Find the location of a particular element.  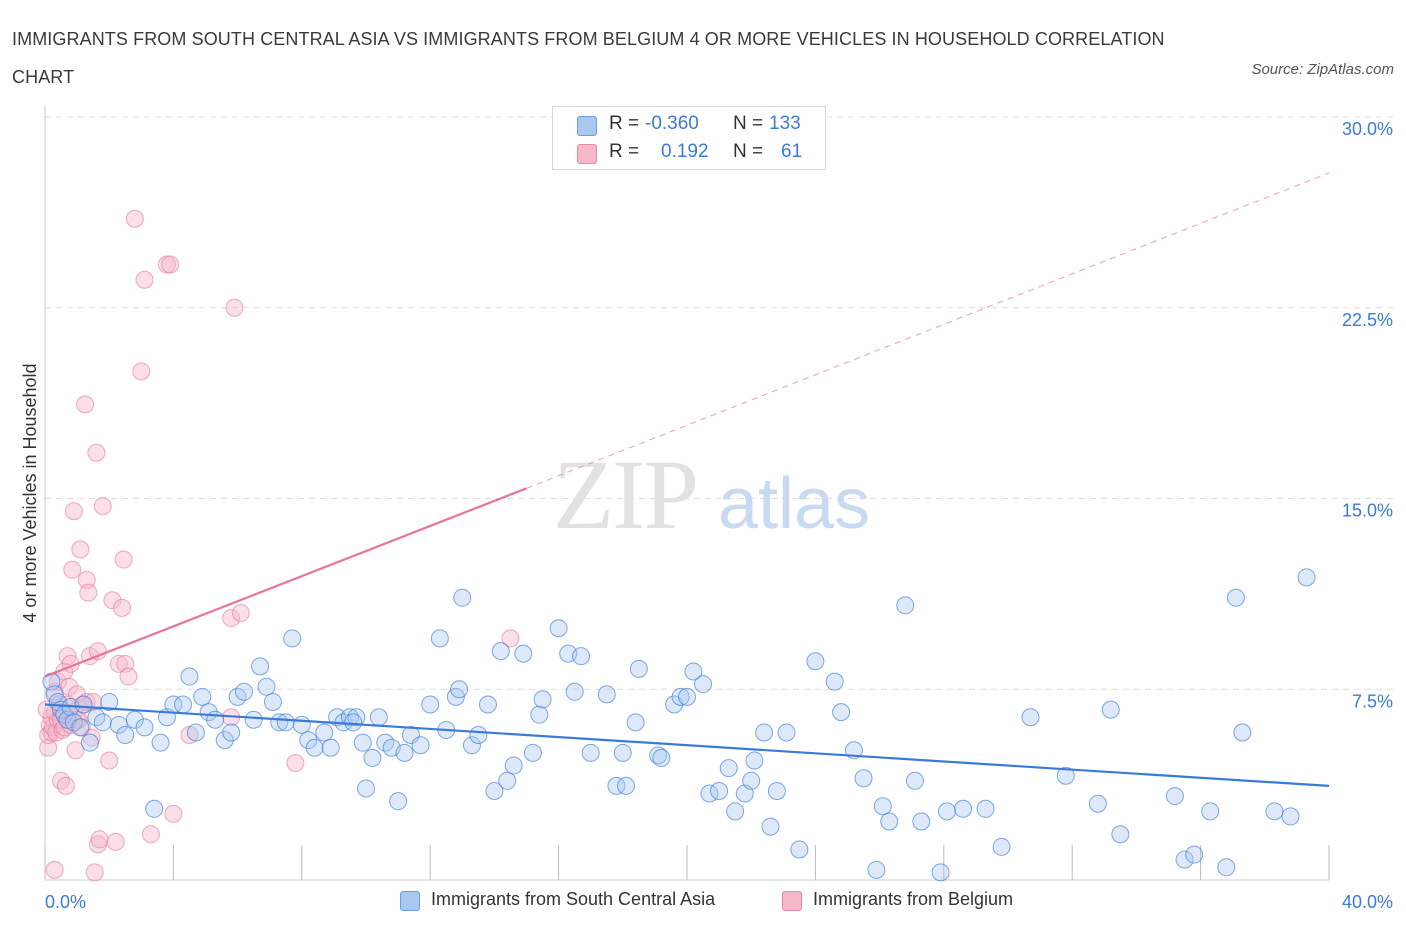

y-axis-label: 4 or more Vehicles in Household is located at coordinates (30, 492).